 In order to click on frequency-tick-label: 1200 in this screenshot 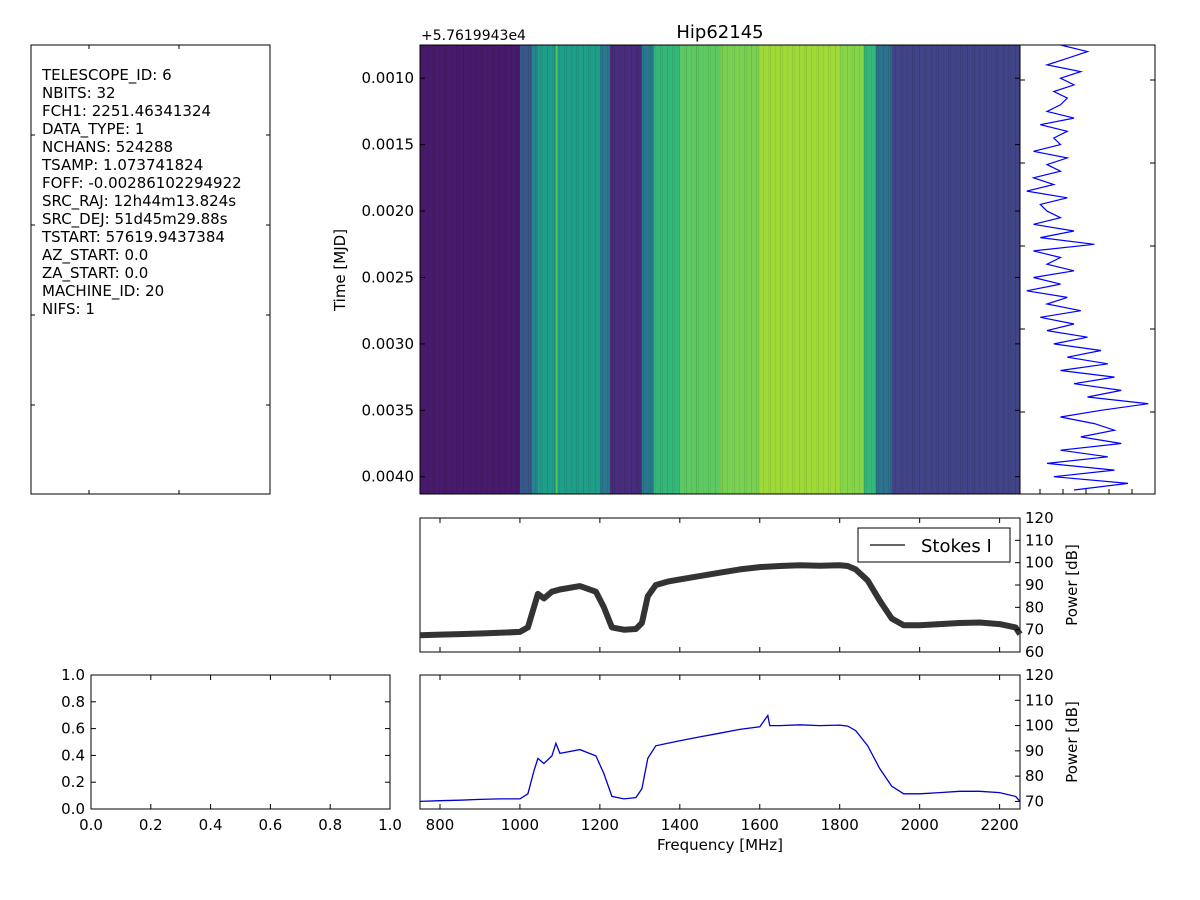, I will do `click(600, 825)`.